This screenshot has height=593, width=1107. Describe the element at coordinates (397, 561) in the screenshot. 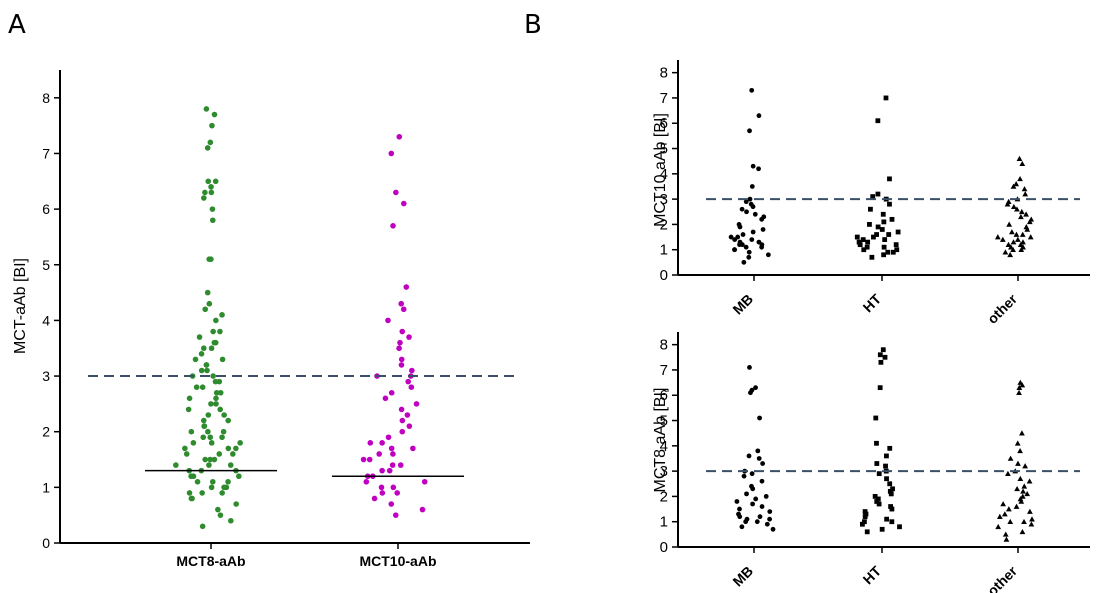

I see `category-label: MCT10-aAb` at that location.